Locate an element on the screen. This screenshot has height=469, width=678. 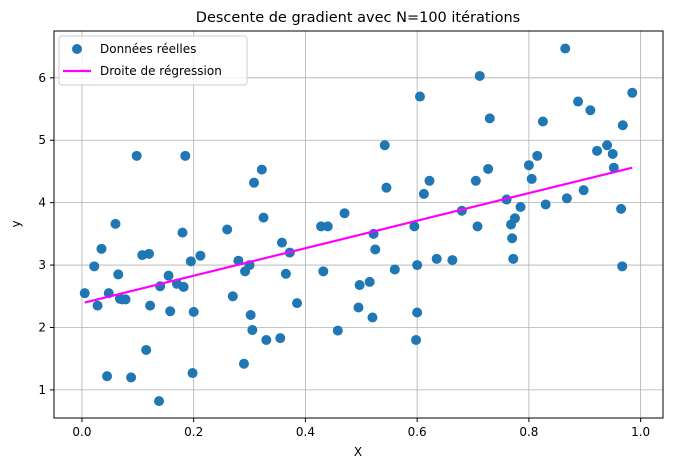
legend-label-scatter: Données réelles is located at coordinates (148, 49).